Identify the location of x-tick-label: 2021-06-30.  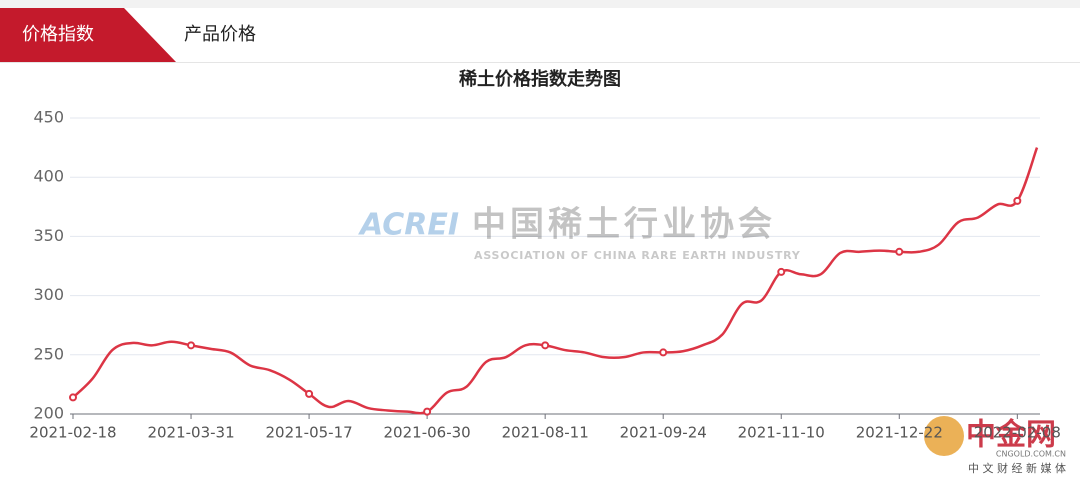
(427, 433).